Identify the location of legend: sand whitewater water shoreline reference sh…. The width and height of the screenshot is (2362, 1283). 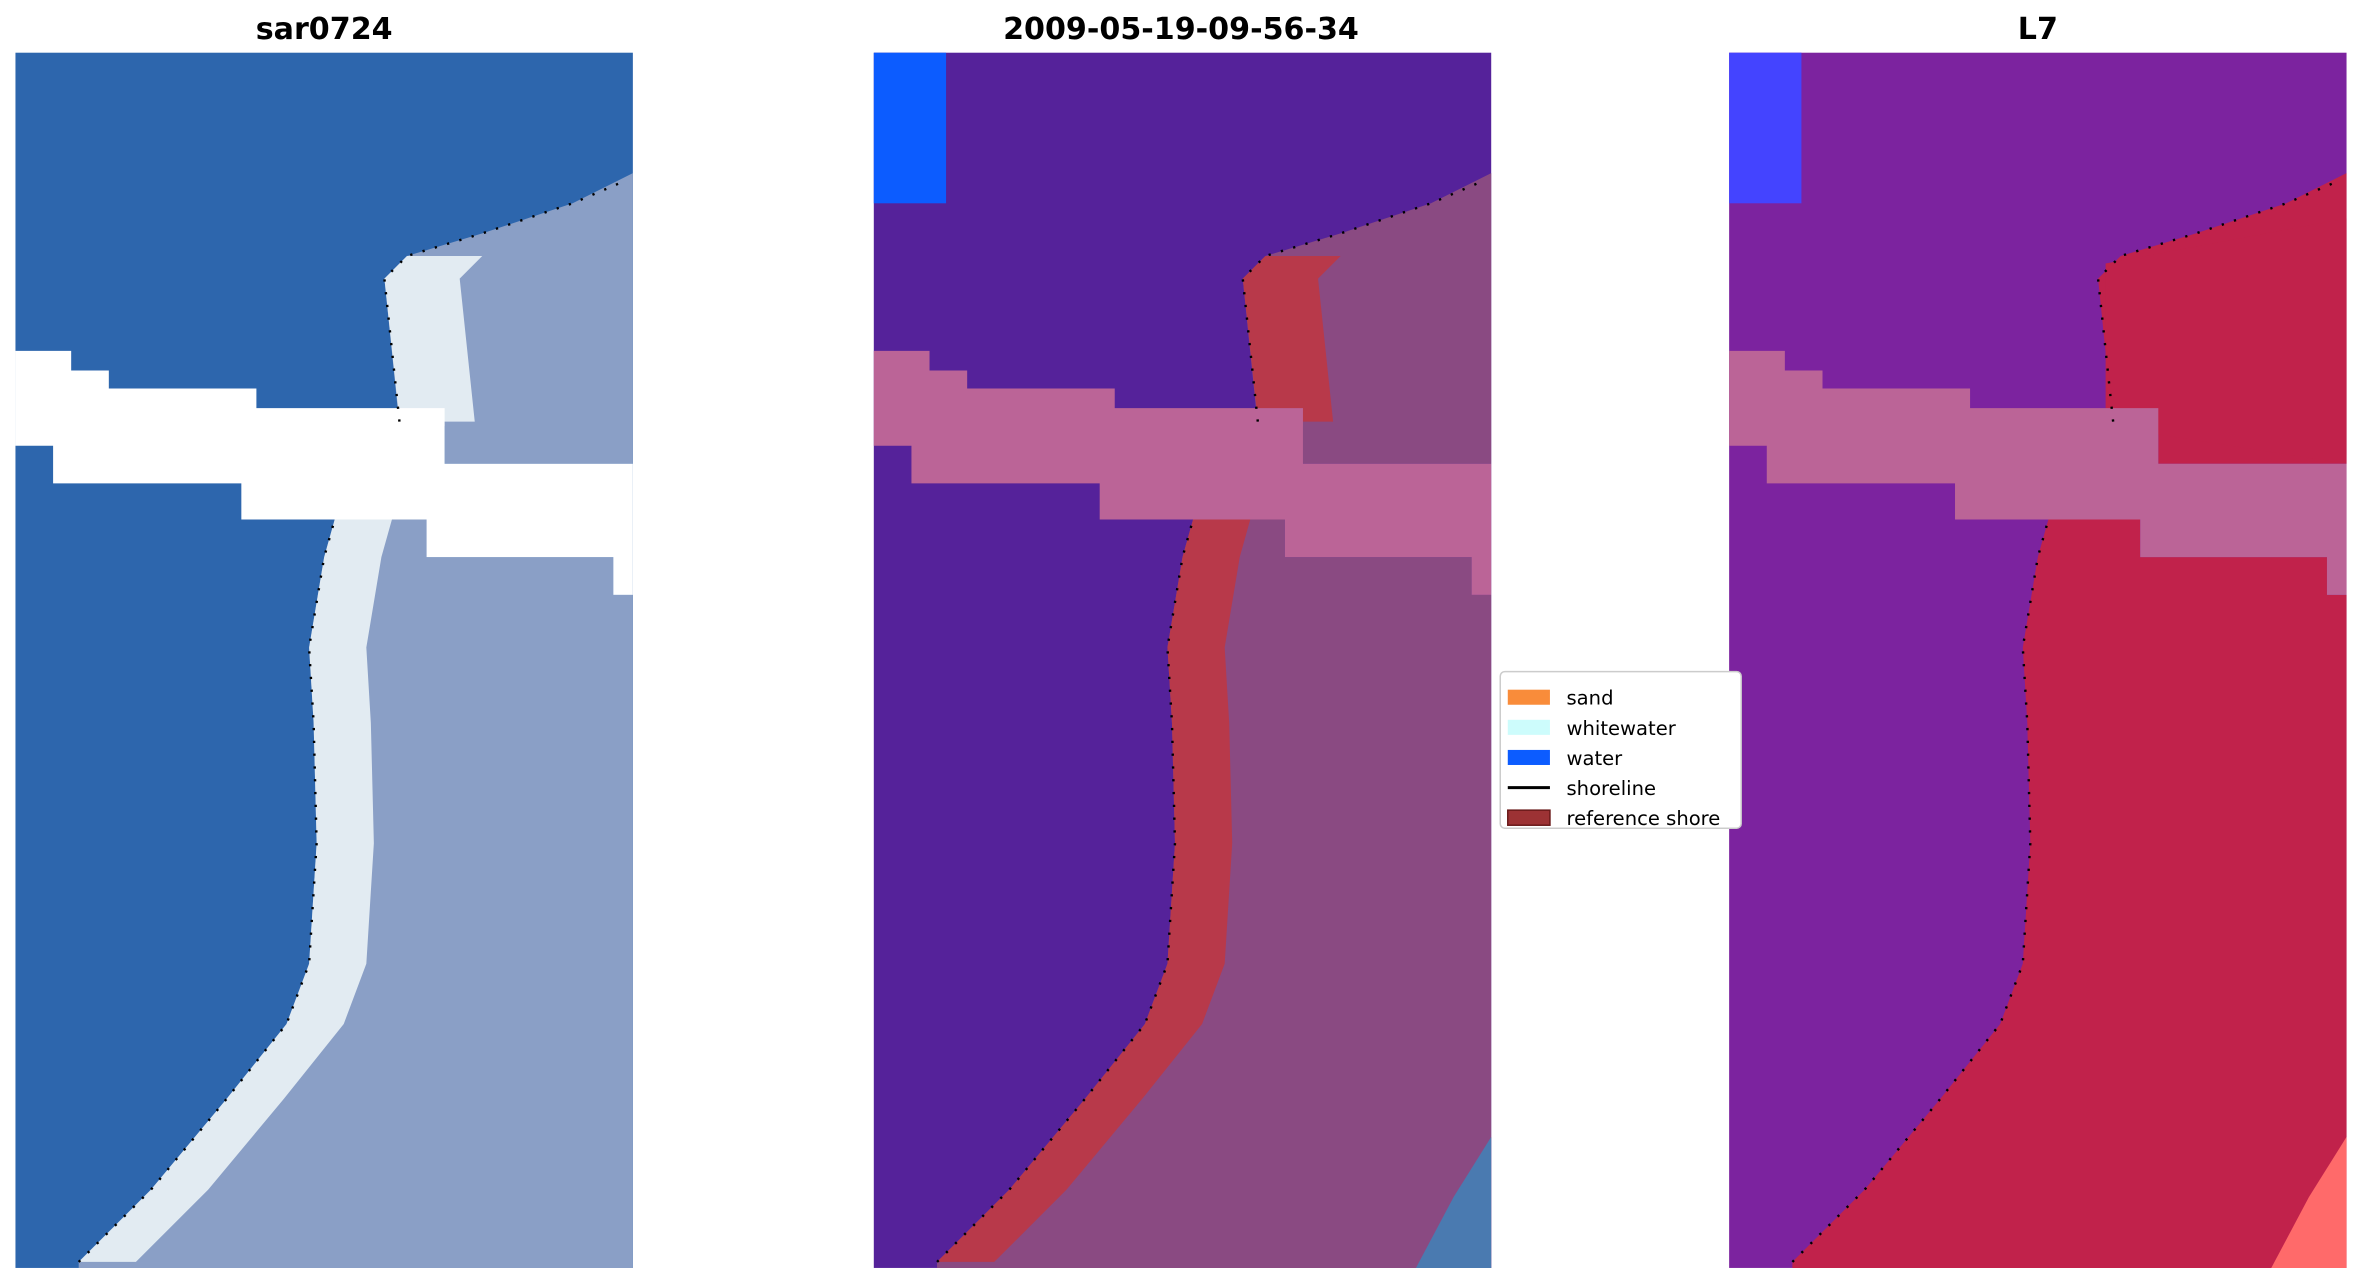
(1620, 750).